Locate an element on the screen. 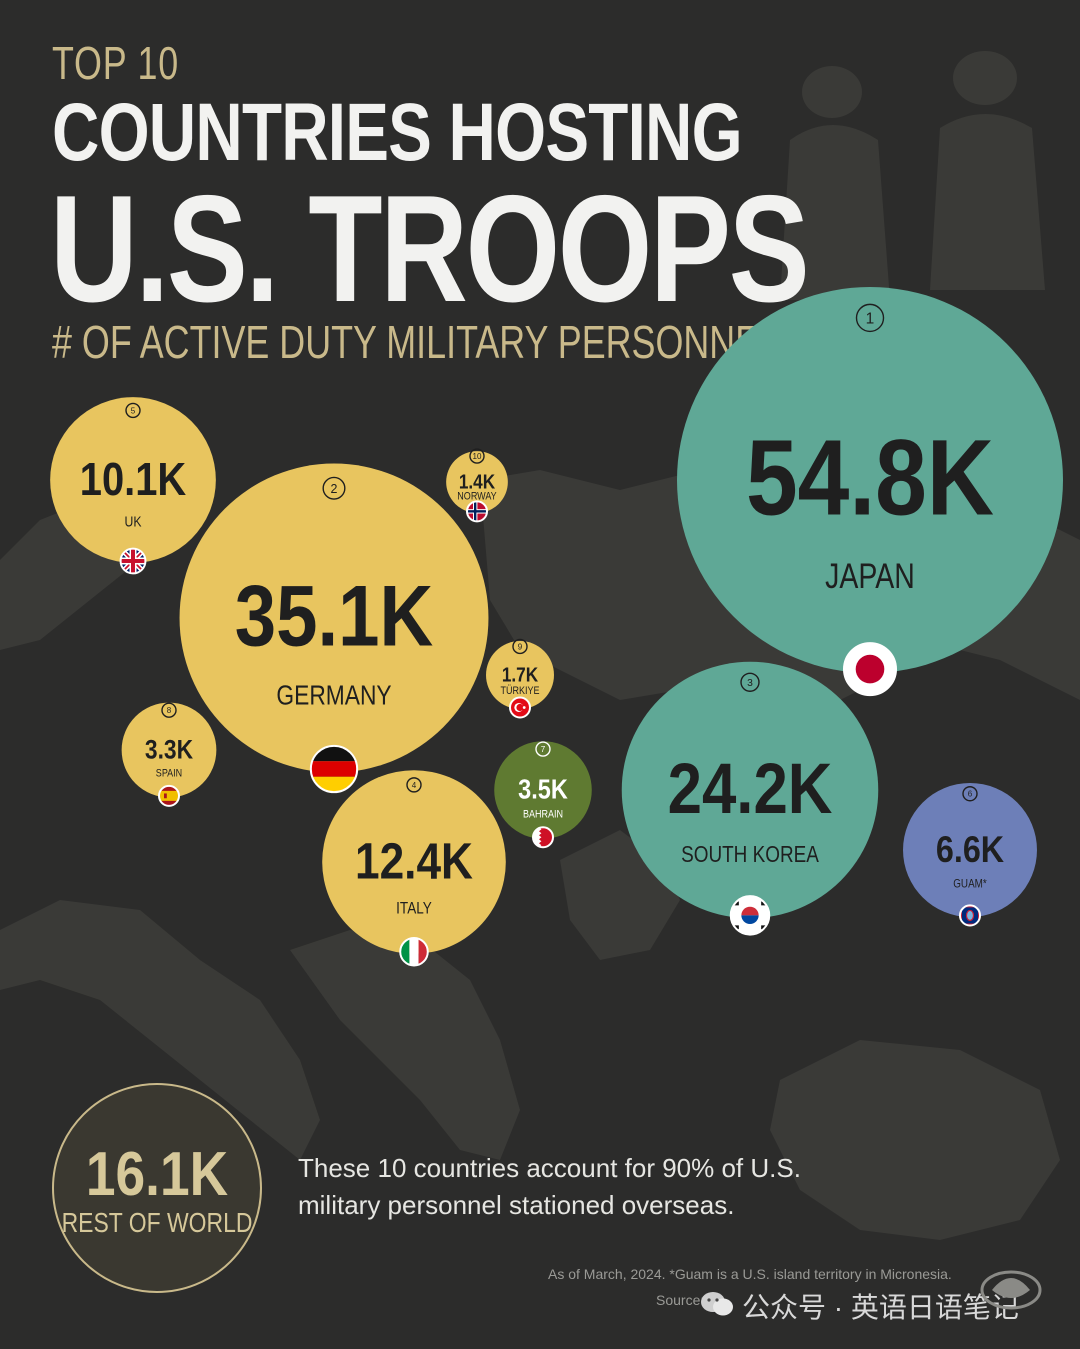 The image size is (1080, 1349). chart-title-line-1: COUNTRIES HOSTING is located at coordinates (397, 132).